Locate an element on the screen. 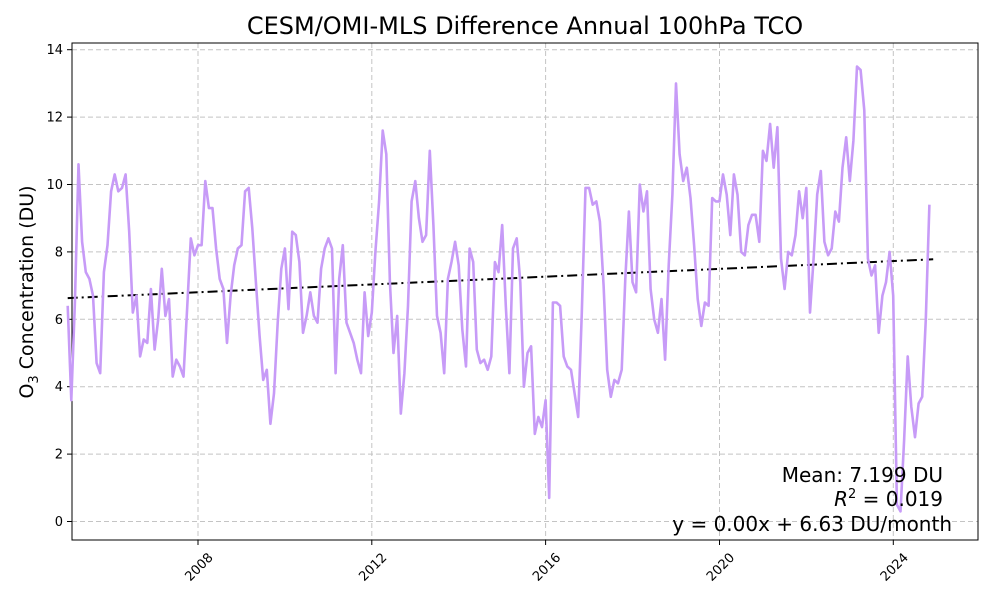 This screenshot has width=1000, height=600. y-tick-label: 8 is located at coordinates (59, 252).